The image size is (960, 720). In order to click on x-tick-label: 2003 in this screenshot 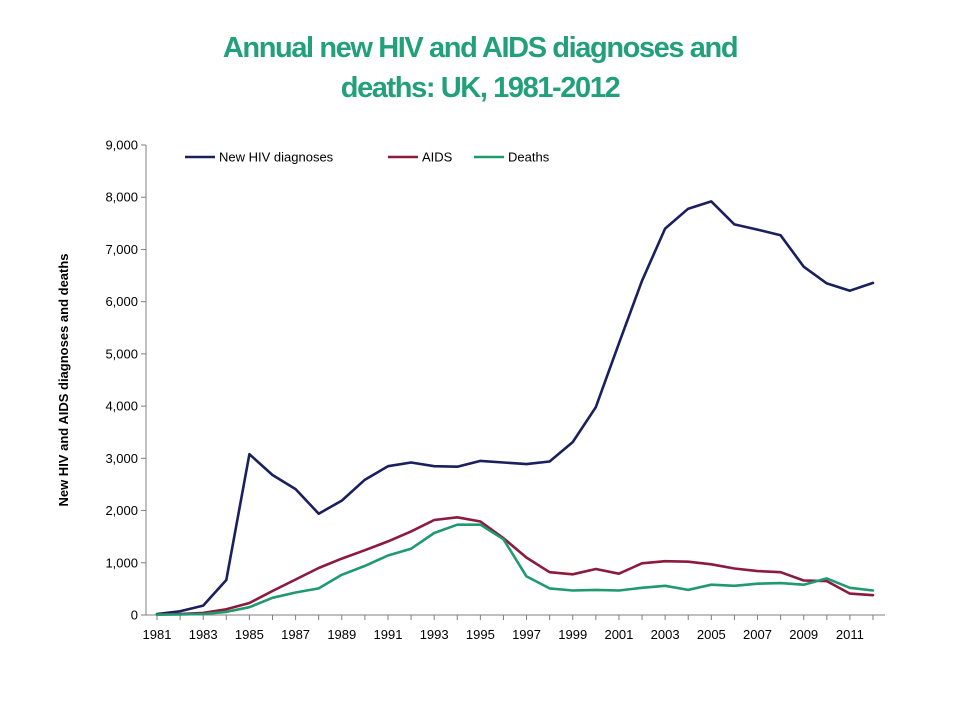, I will do `click(665, 634)`.